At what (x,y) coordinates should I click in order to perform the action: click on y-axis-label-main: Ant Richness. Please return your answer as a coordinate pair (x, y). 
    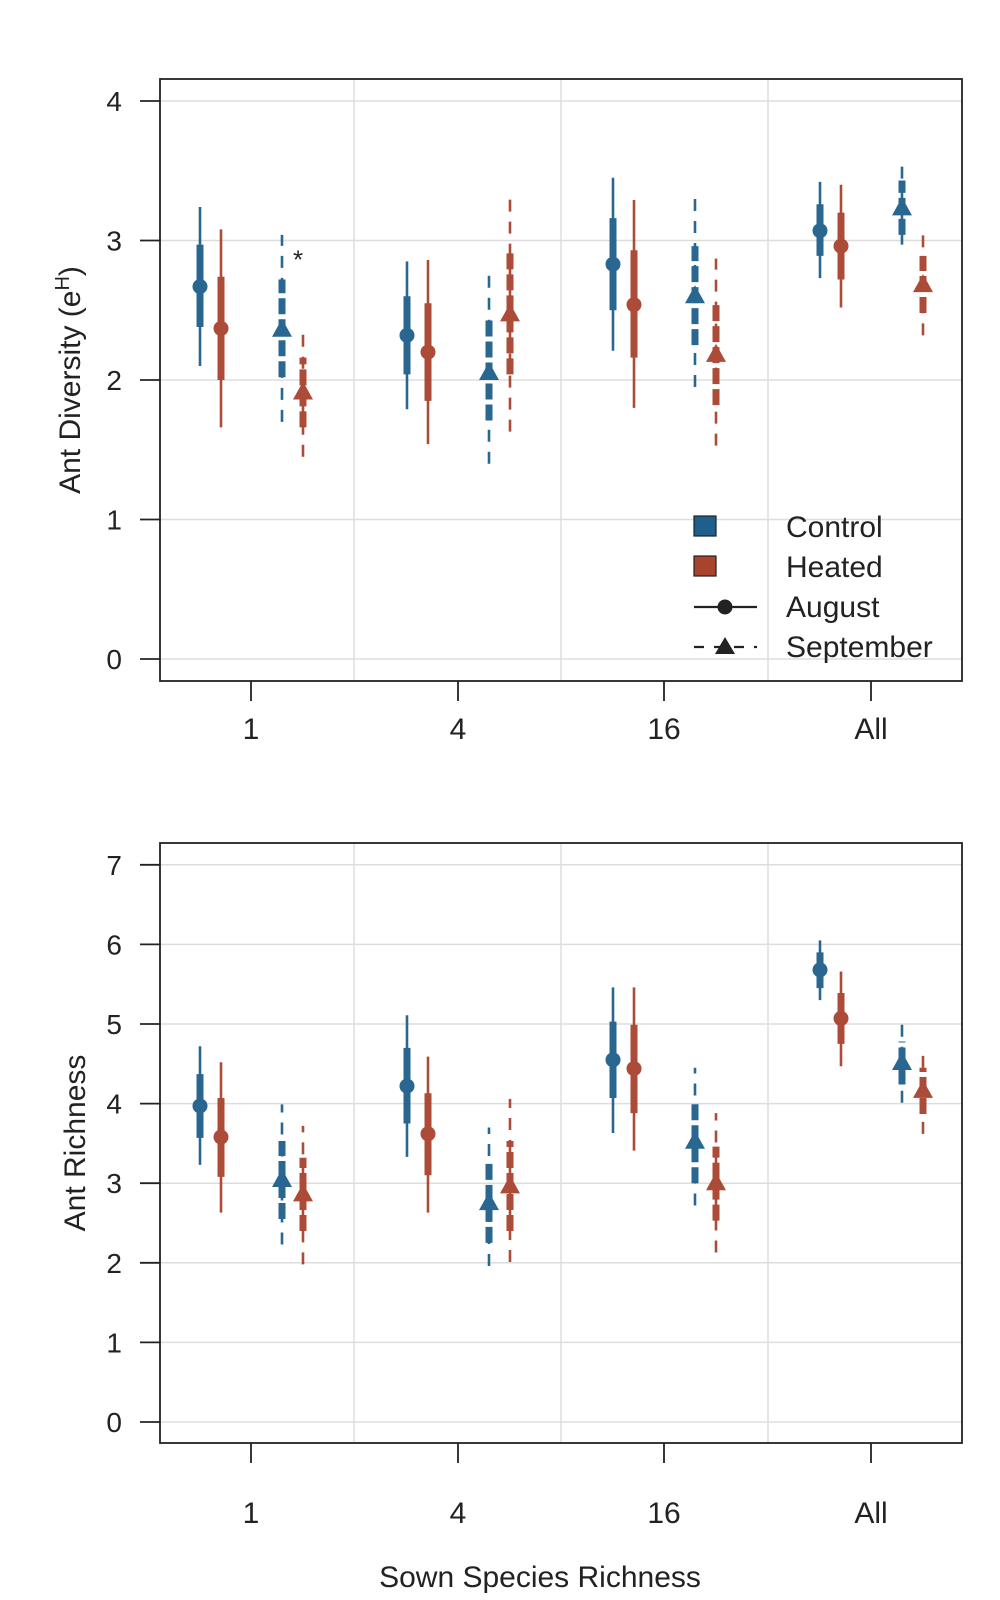
    Looking at the image, I should click on (75, 1143).